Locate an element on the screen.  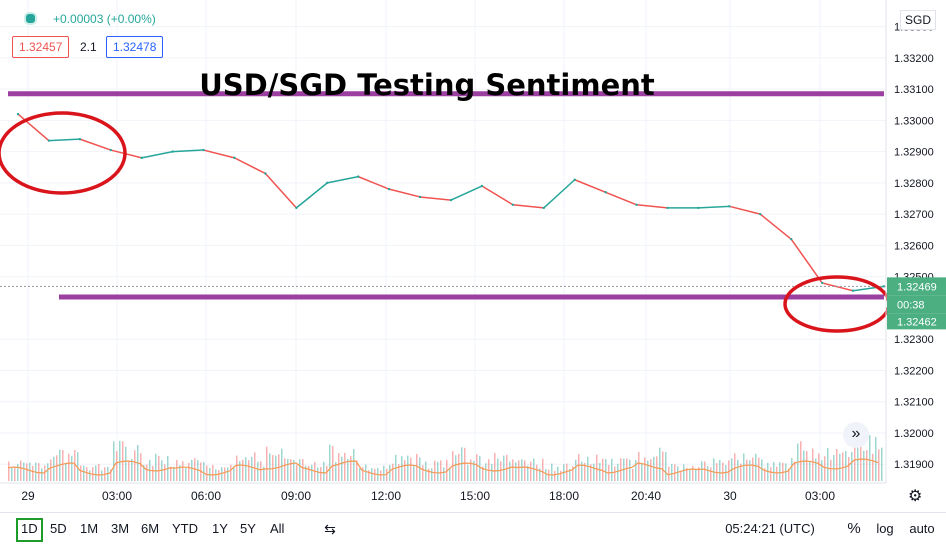
x-tick-label: 30 is located at coordinates (730, 496).